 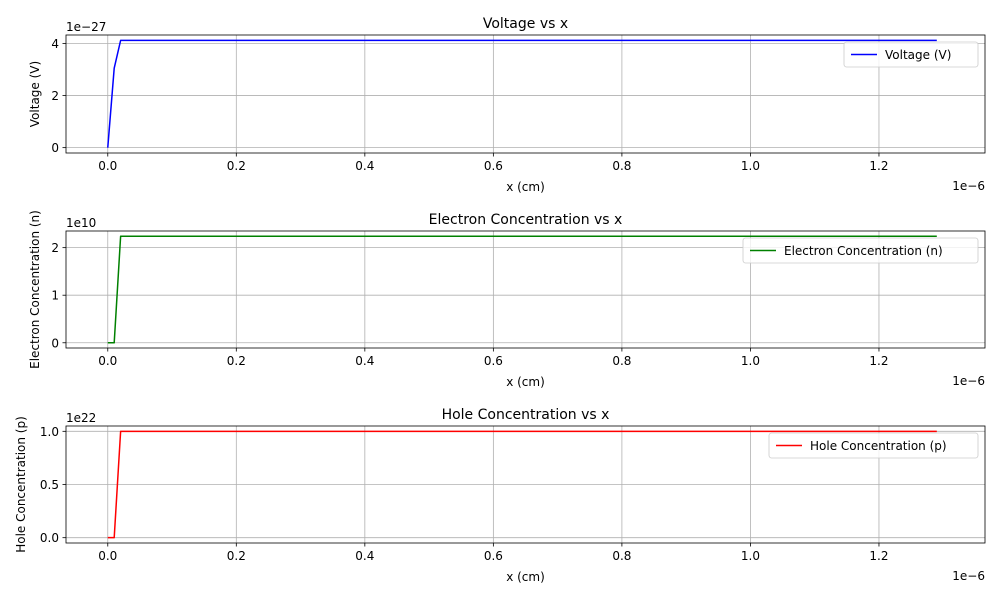 What do you see at coordinates (86, 27) in the screenshot?
I see `y-offset-label: 1e−27` at bounding box center [86, 27].